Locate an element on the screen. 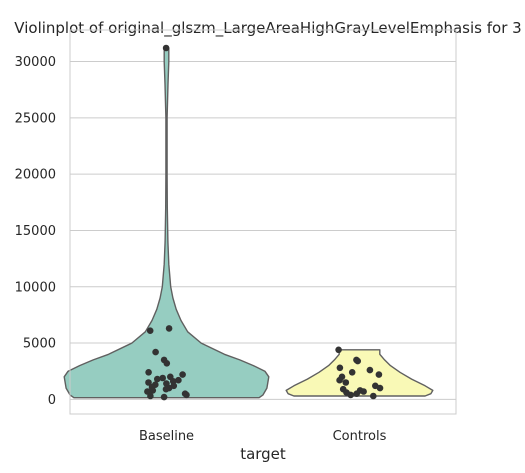 This screenshot has height=473, width=525. x-tick-label-controls: Controls is located at coordinates (360, 436).